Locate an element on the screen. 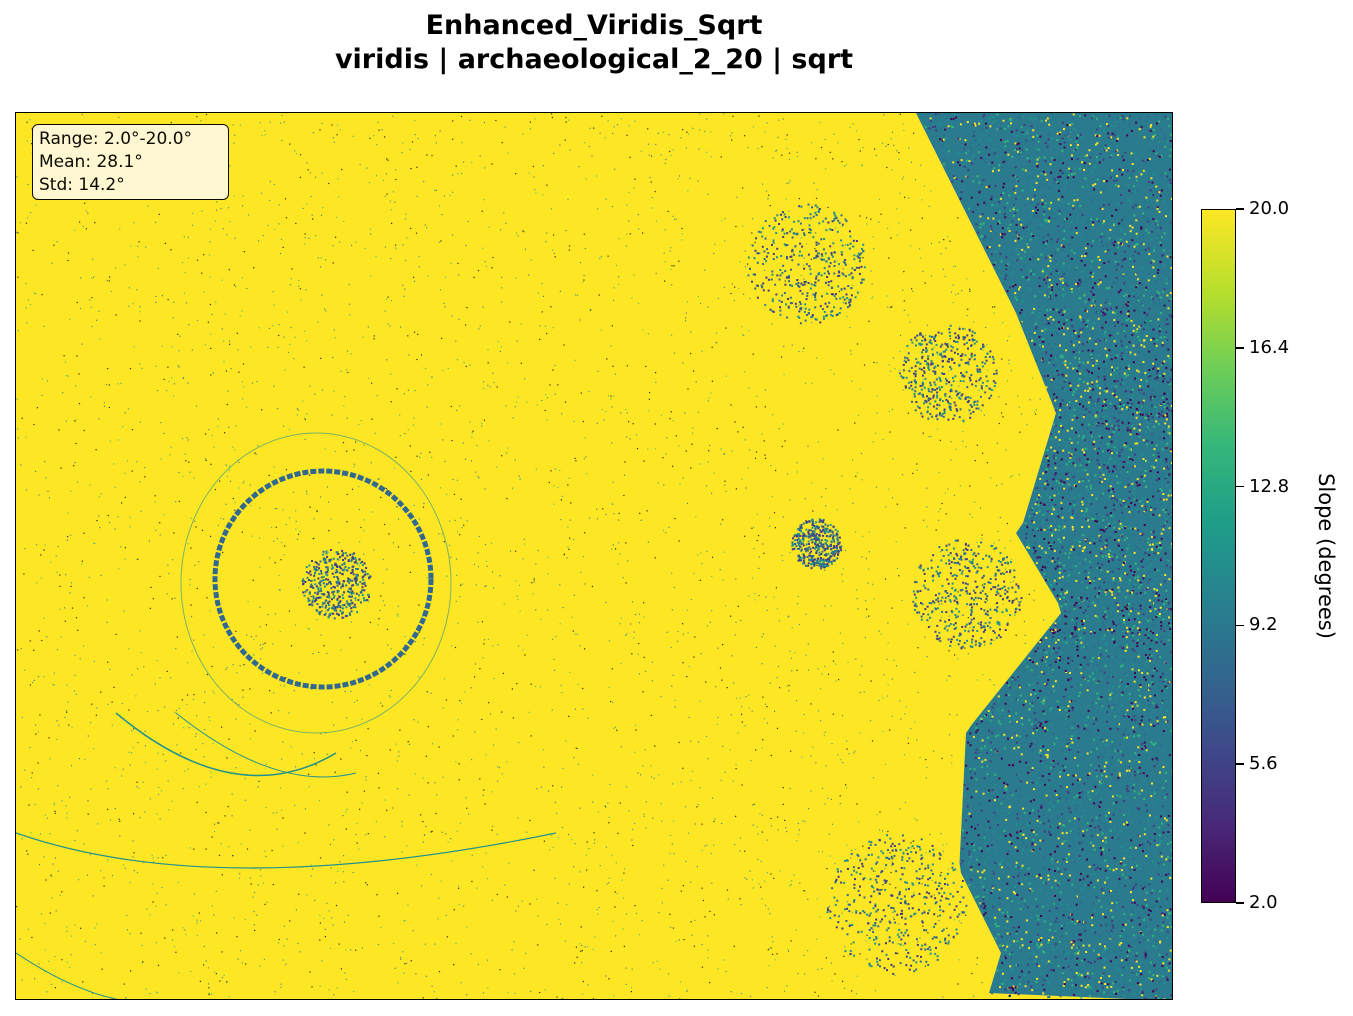  colorbar-tick-label: 20.0 is located at coordinates (1269, 208).